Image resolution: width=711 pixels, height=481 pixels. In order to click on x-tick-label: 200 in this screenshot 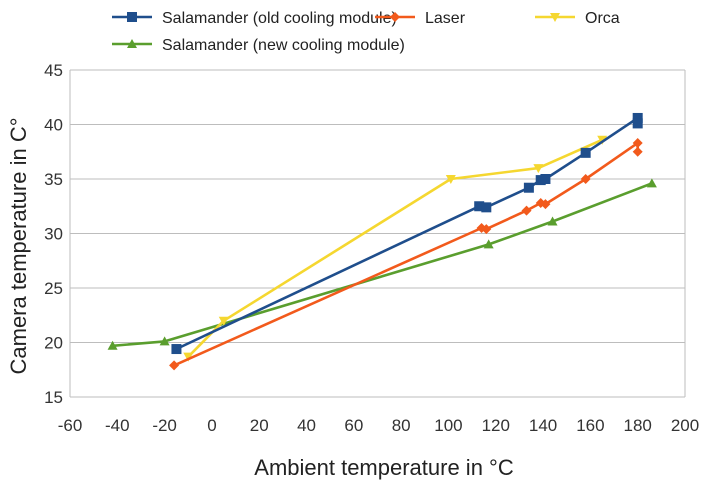, I will do `click(685, 425)`.